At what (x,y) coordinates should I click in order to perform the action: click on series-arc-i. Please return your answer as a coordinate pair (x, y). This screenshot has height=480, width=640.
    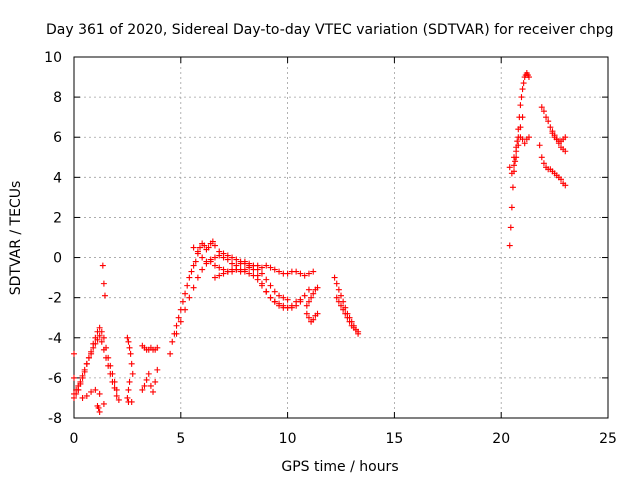
    Looking at the image, I should click on (290, 270).